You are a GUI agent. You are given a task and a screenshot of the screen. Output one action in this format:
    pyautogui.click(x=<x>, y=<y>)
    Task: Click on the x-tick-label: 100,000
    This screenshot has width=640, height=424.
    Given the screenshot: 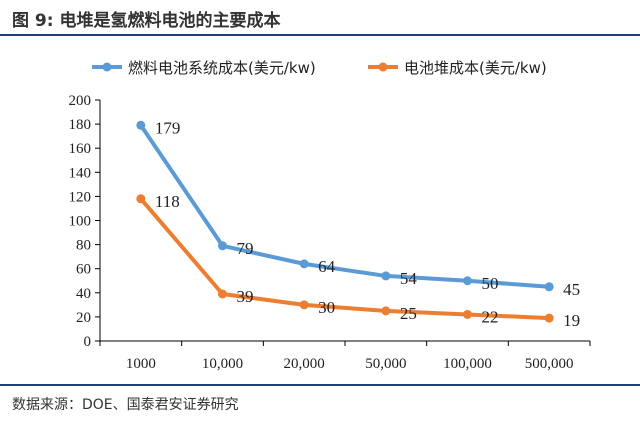 What is the action you would take?
    pyautogui.click(x=467, y=364)
    